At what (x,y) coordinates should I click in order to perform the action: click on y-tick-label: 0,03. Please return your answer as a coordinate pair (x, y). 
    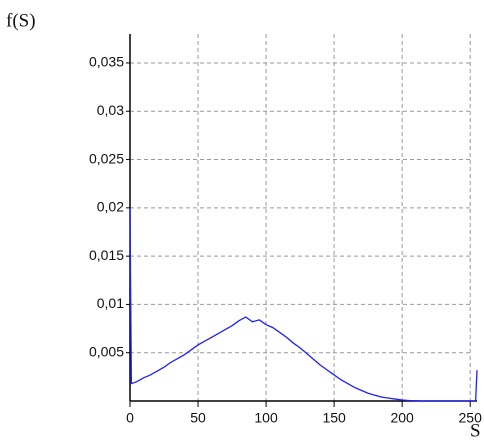
    Looking at the image, I should click on (110, 110).